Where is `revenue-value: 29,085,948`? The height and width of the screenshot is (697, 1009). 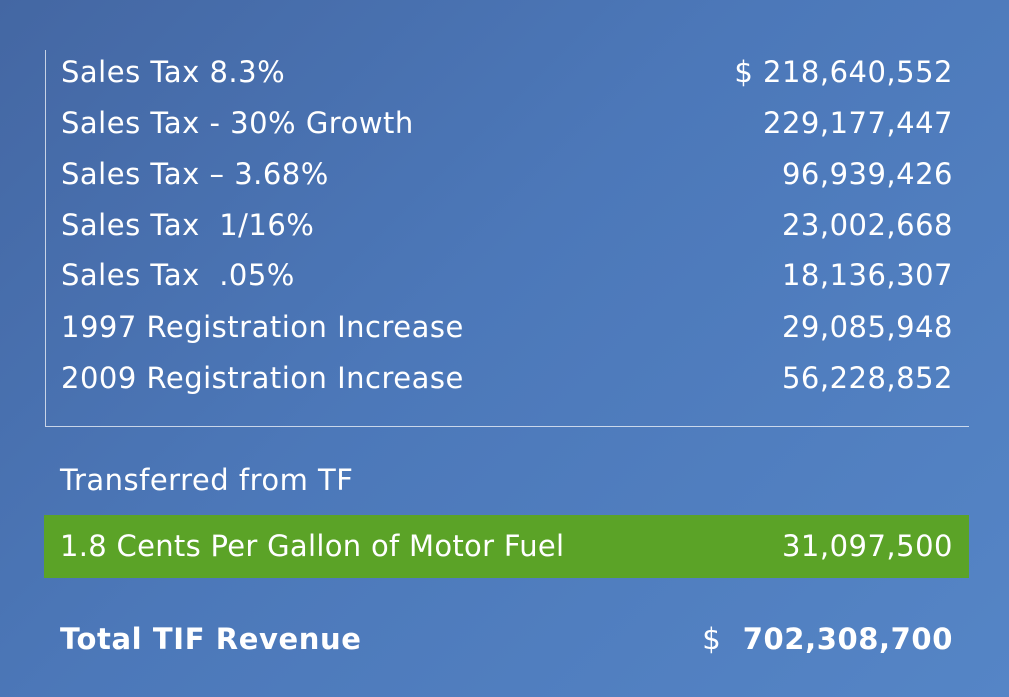
revenue-value: 29,085,948 is located at coordinates (867, 327).